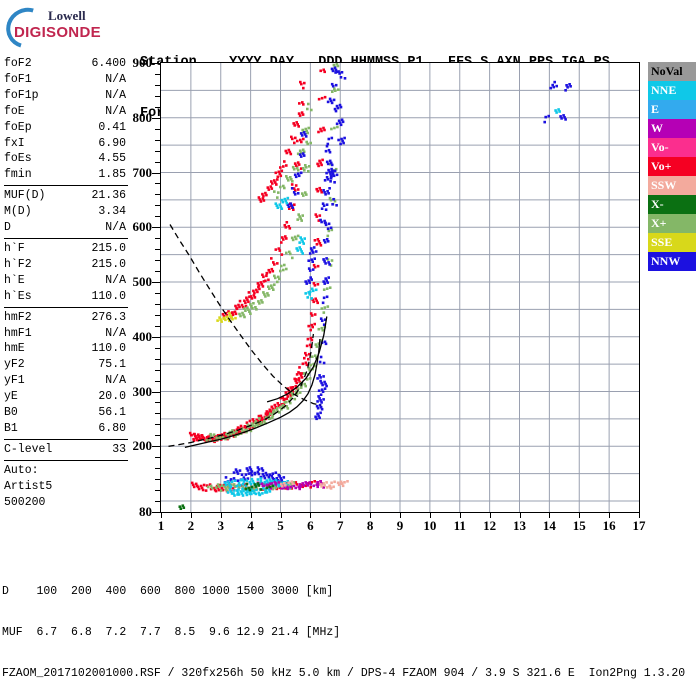 The image size is (700, 694). I want to click on legend-item-x-: X-, so click(672, 204).